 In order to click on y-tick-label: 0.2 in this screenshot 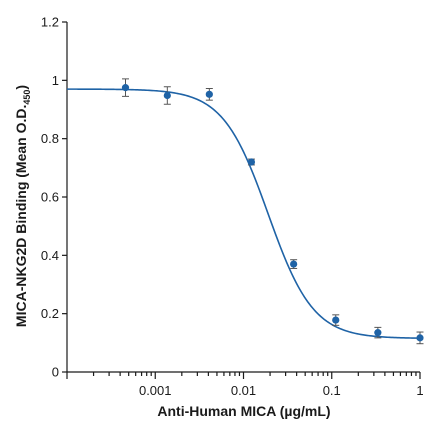, I will do `click(50, 313)`.